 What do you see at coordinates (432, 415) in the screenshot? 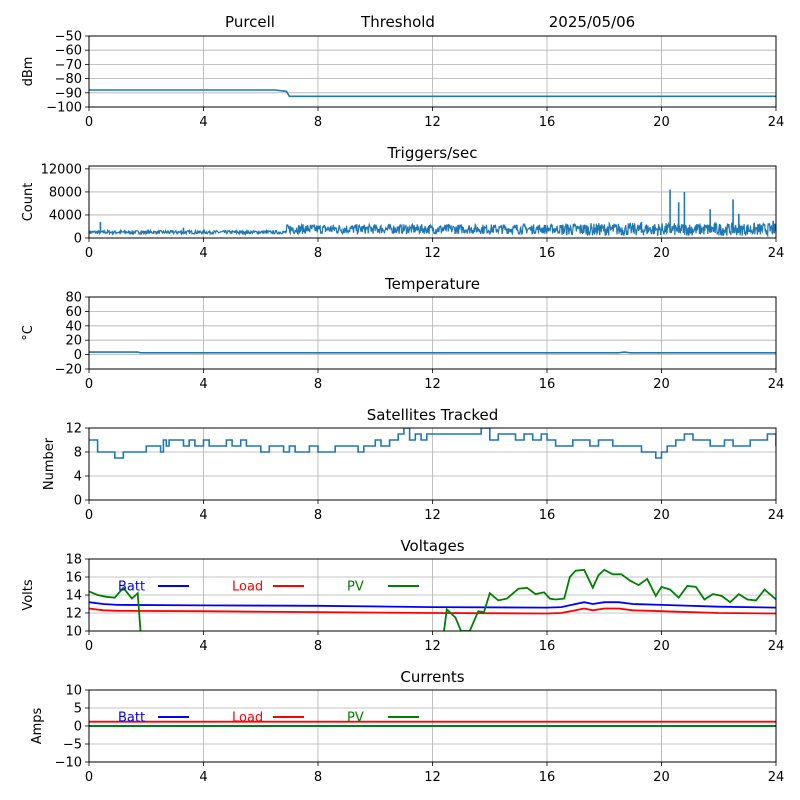
I see `panel-title: Satellites Tracked` at bounding box center [432, 415].